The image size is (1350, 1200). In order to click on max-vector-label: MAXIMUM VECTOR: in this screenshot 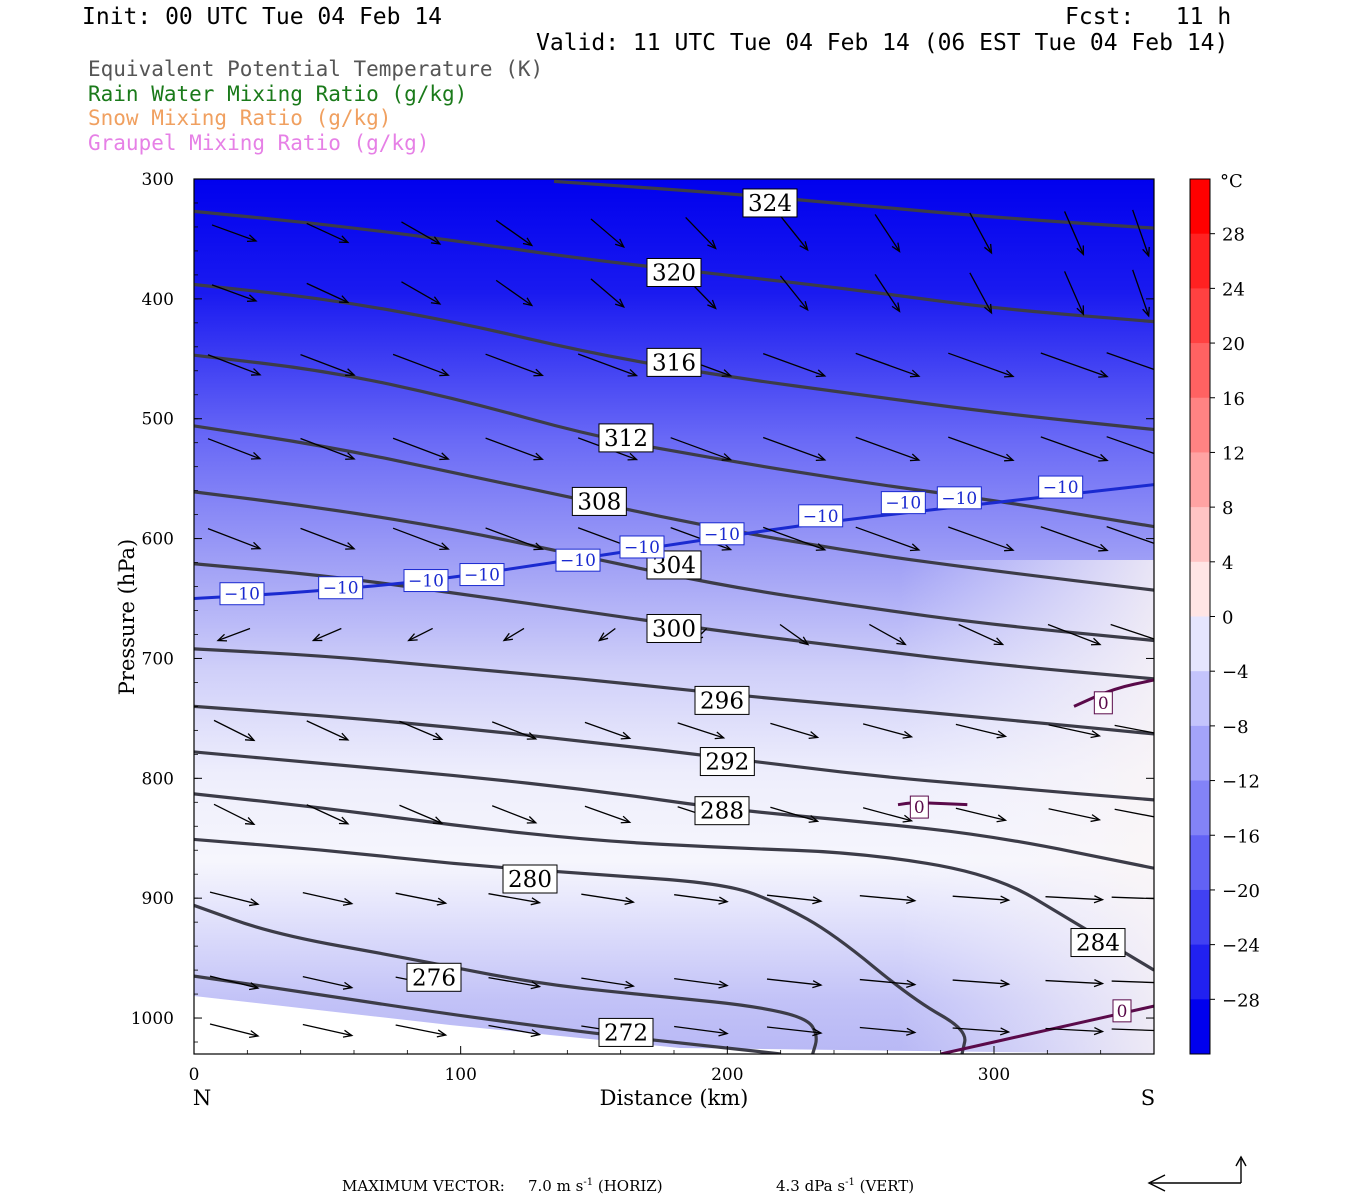, I will do `click(423, 1186)`.